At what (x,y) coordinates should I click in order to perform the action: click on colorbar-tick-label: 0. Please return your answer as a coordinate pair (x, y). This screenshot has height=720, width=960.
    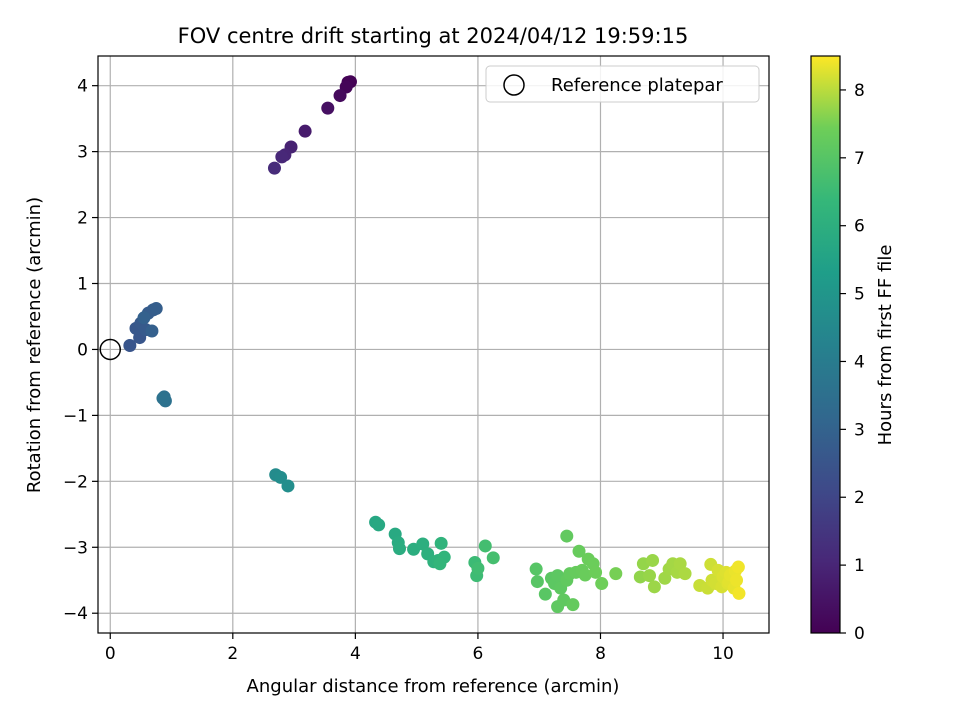
    Looking at the image, I should click on (859, 634).